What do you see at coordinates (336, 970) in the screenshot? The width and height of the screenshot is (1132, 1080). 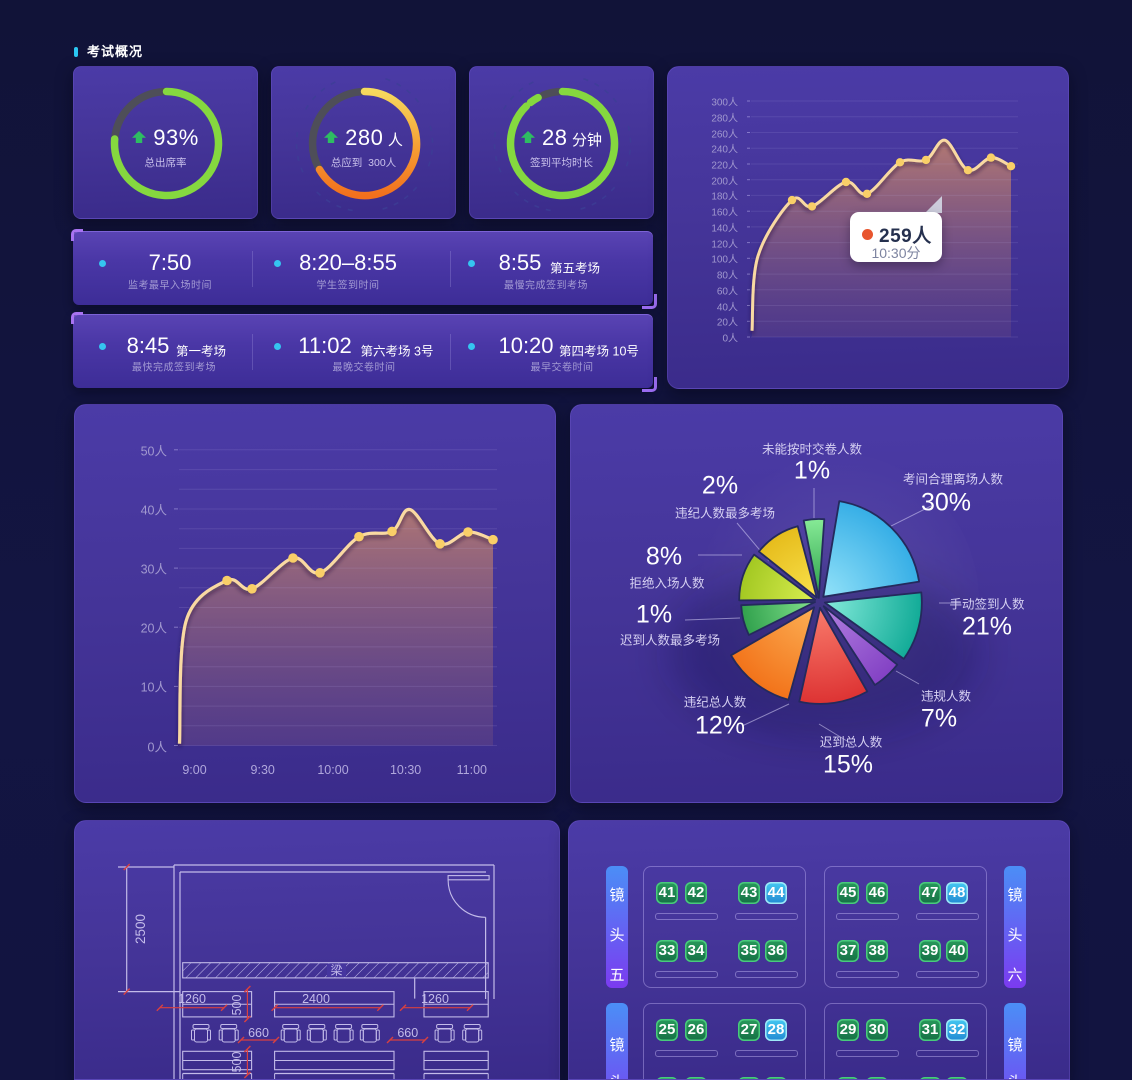 I see `svg-text: 梁` at bounding box center [336, 970].